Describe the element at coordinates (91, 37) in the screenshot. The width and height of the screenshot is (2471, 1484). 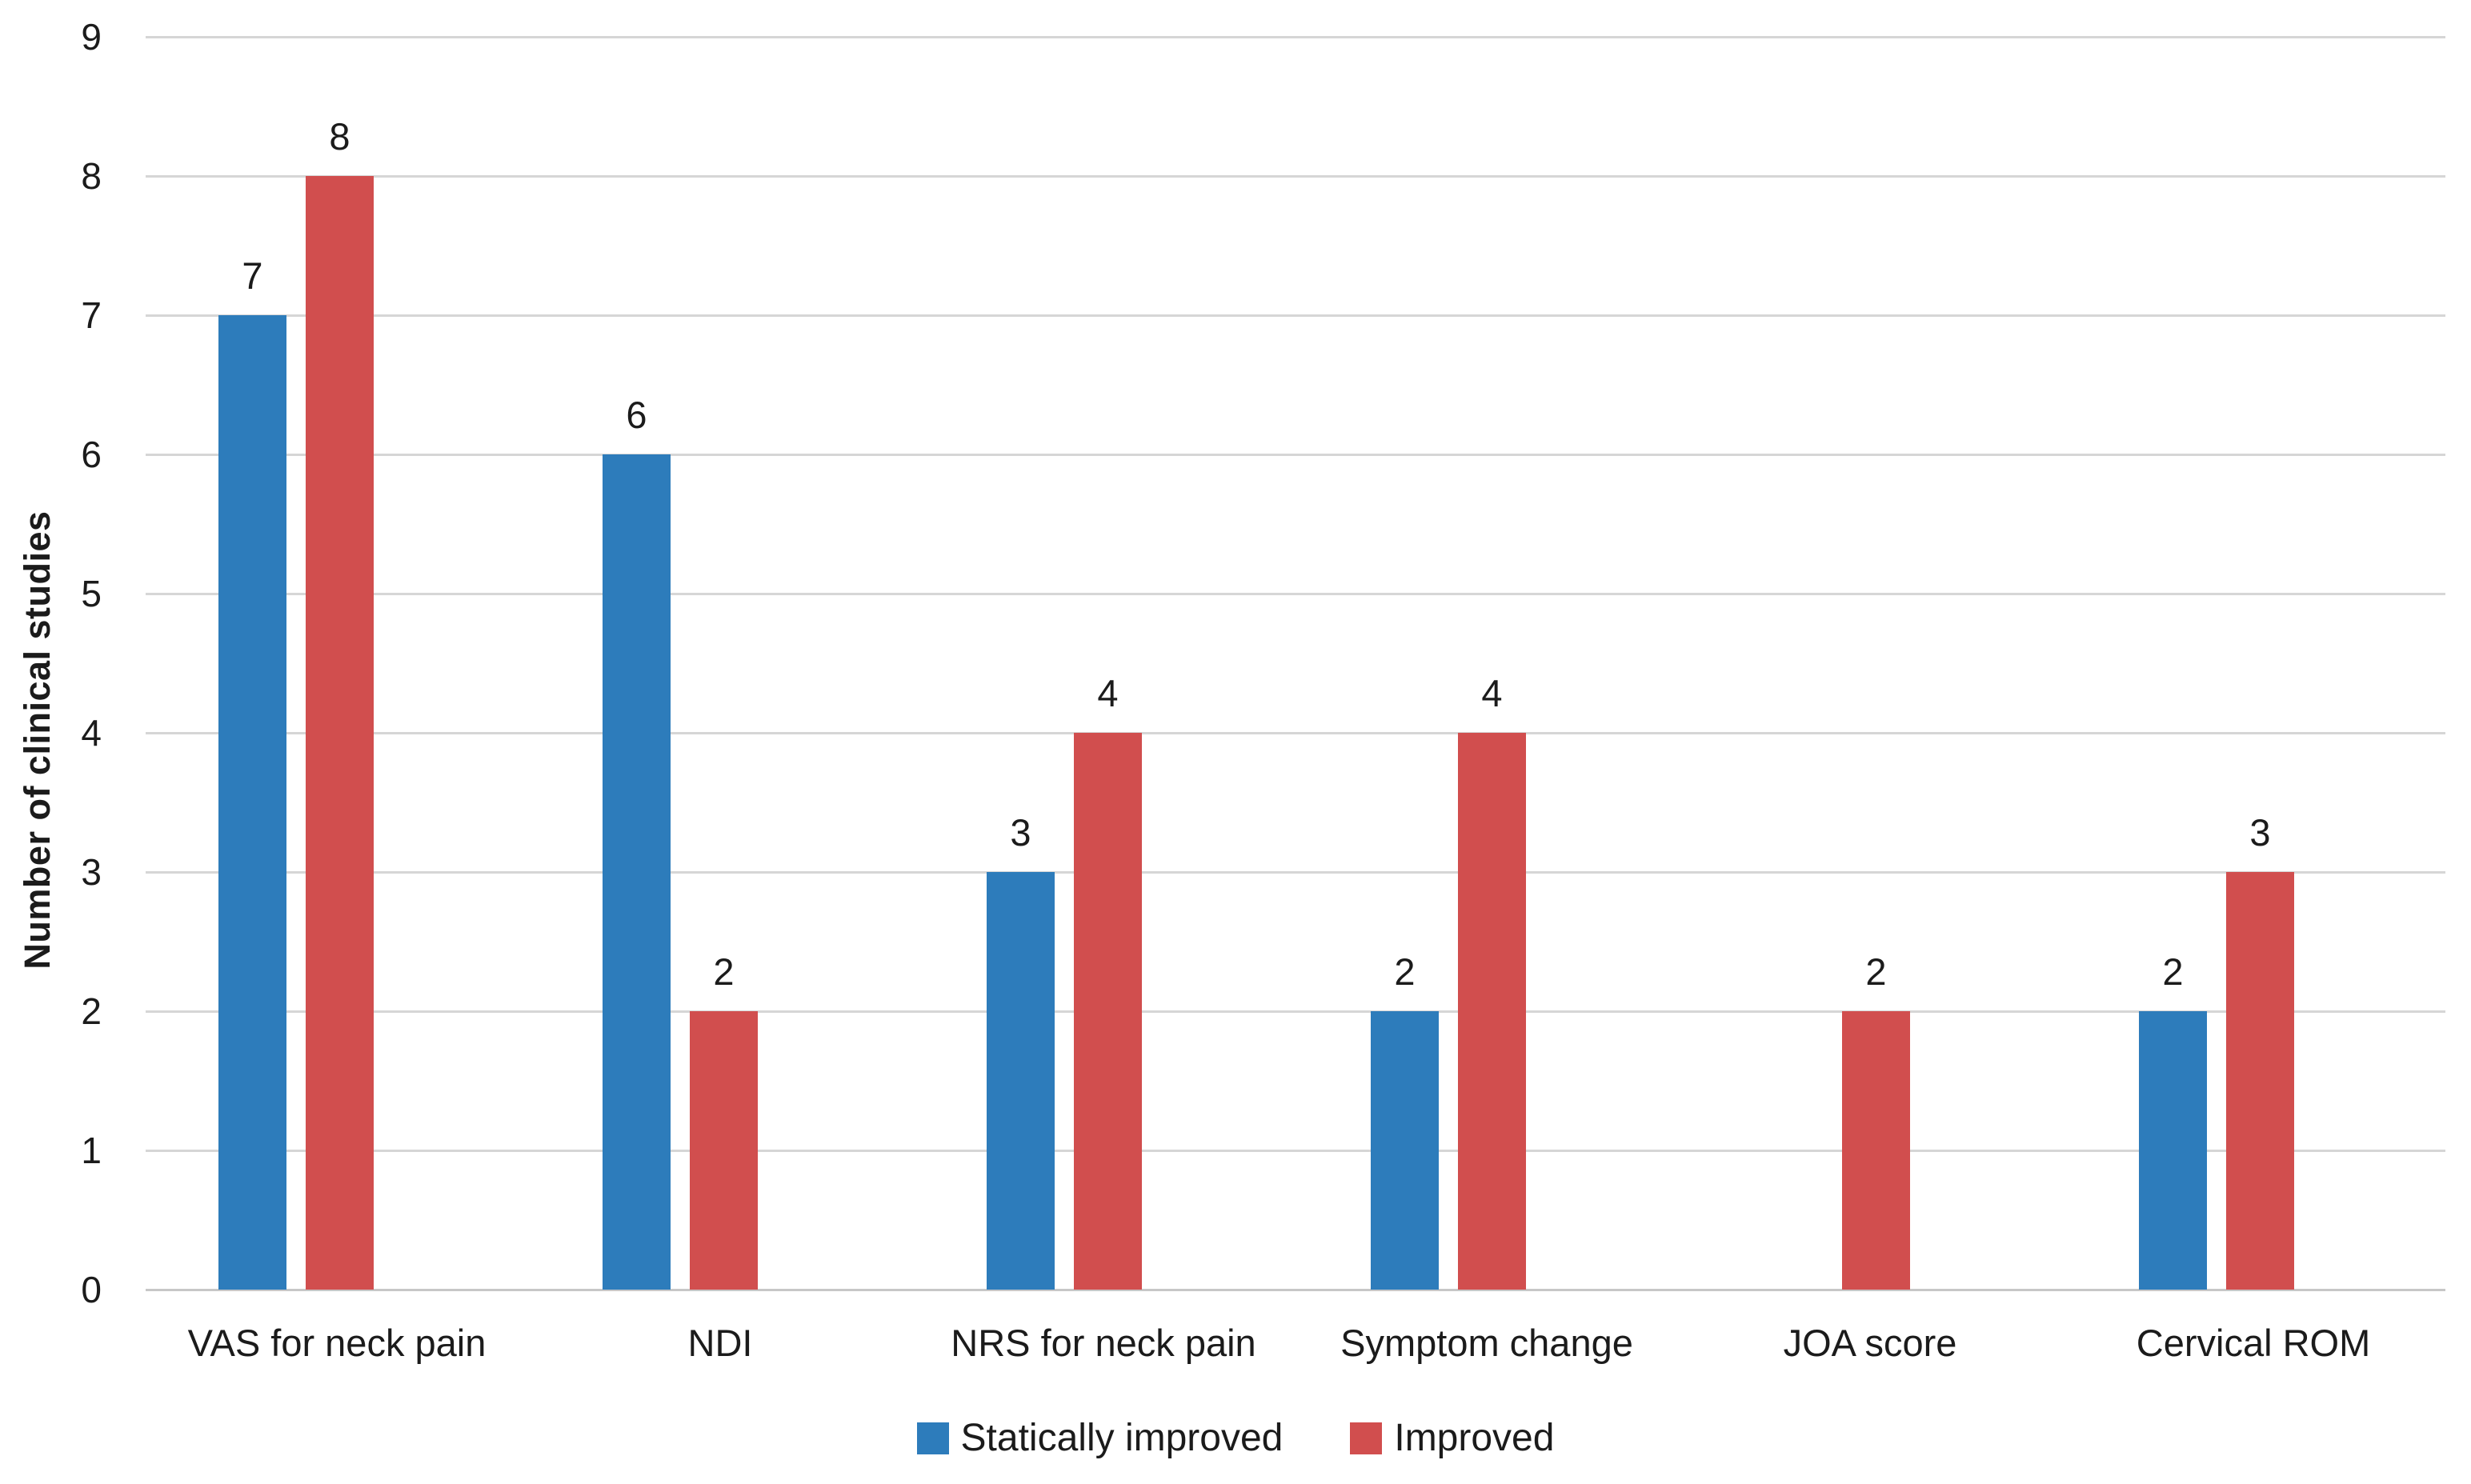
I see `y-tick-label-9: 9` at that location.